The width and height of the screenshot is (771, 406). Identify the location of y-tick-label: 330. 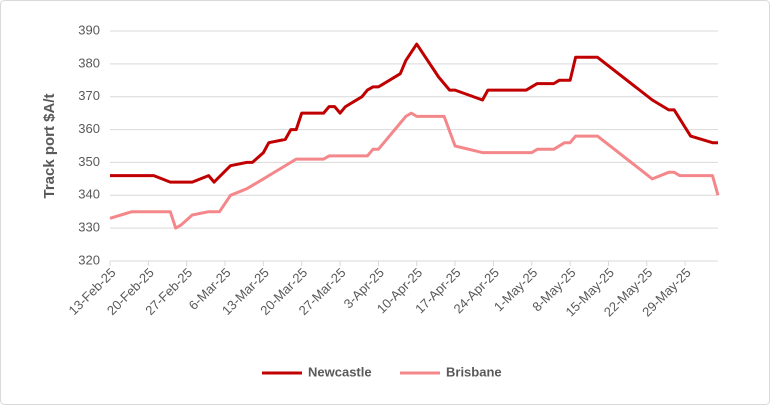
(89, 227).